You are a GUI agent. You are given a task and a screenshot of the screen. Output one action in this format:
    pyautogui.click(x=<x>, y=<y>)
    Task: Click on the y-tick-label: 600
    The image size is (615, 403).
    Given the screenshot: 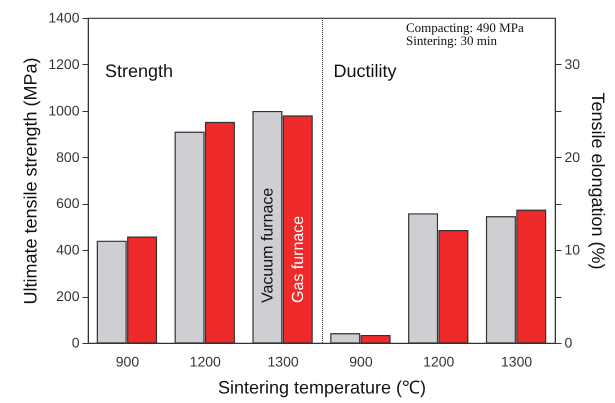 What is the action you would take?
    pyautogui.click(x=68, y=203)
    